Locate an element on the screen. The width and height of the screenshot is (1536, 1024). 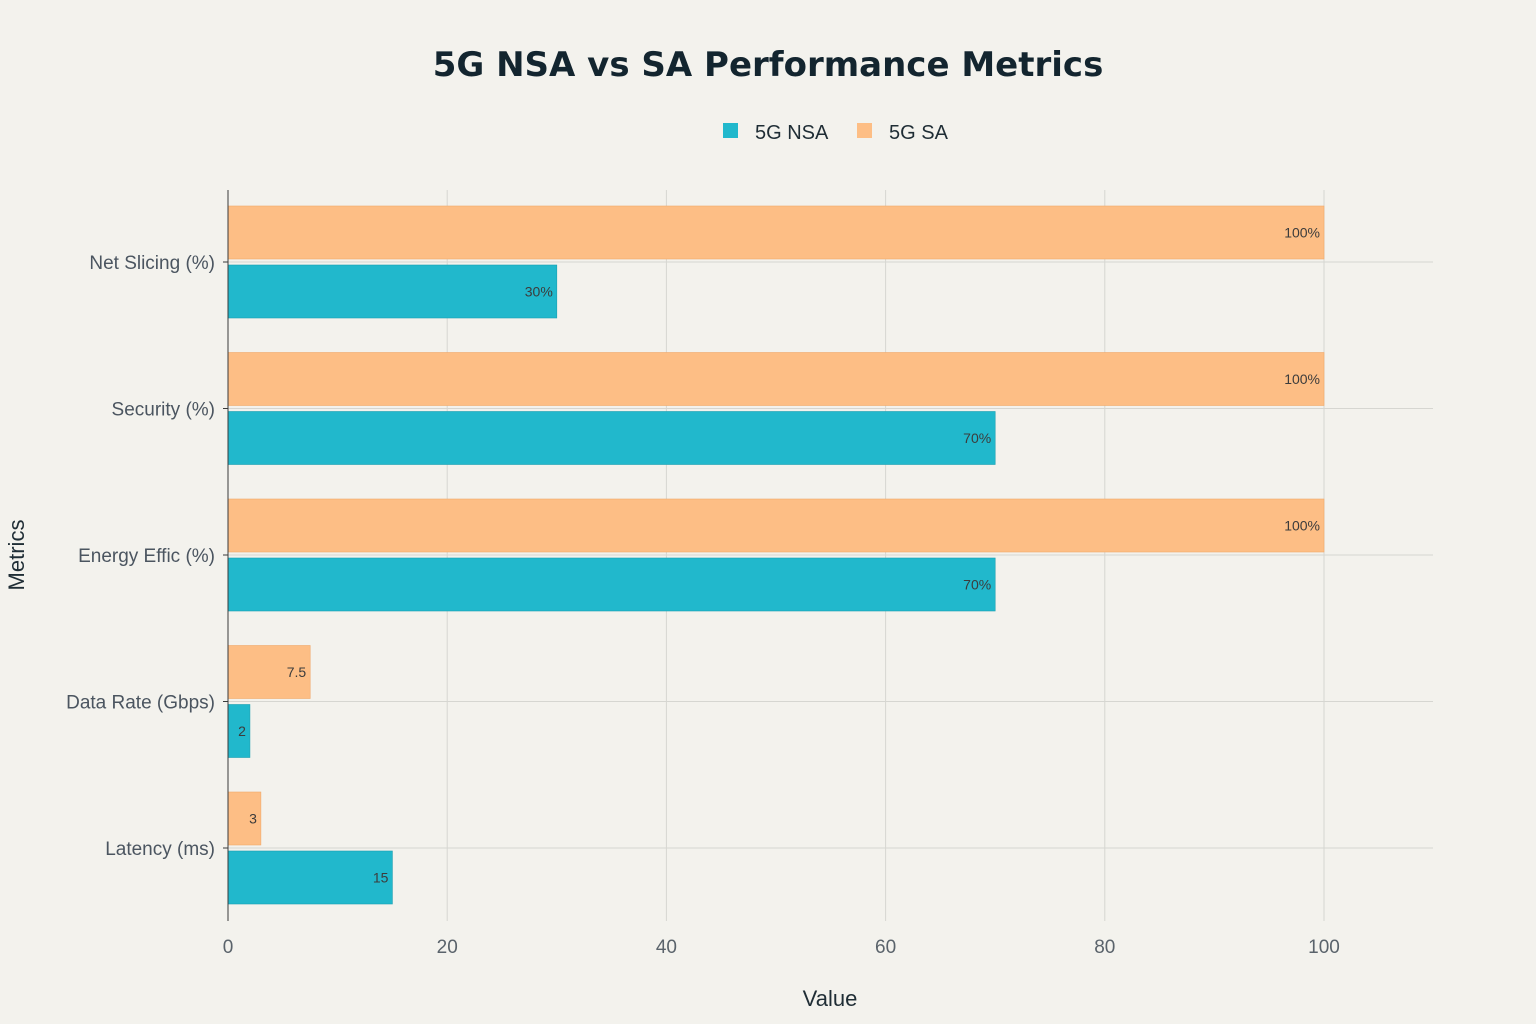
x-tick-label: 40 is located at coordinates (666, 947).